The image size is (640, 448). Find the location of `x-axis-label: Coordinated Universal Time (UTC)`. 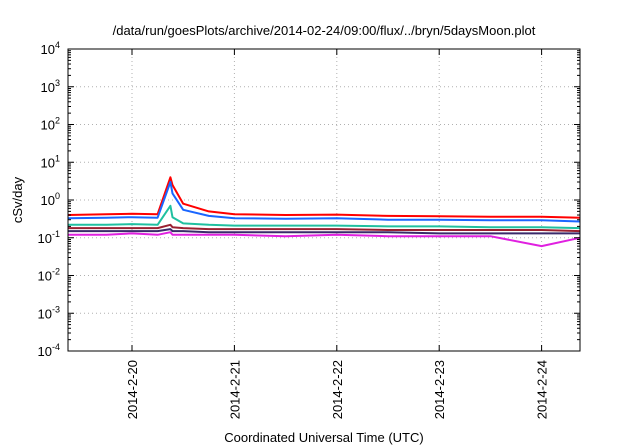

x-axis-label: Coordinated Universal Time (UTC) is located at coordinates (323, 437).